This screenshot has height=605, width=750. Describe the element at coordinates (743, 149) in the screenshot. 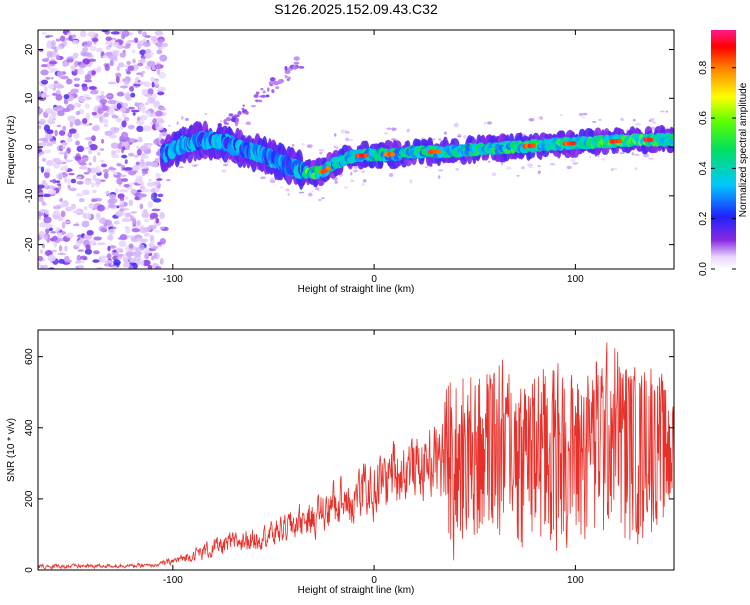

I see `colorbar-label: Normalized spectral amplitude` at that location.